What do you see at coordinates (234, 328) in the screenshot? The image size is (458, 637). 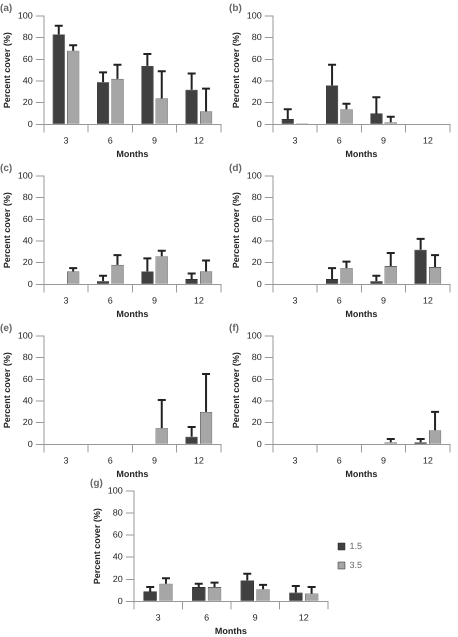 I see `chart-title: (f)` at bounding box center [234, 328].